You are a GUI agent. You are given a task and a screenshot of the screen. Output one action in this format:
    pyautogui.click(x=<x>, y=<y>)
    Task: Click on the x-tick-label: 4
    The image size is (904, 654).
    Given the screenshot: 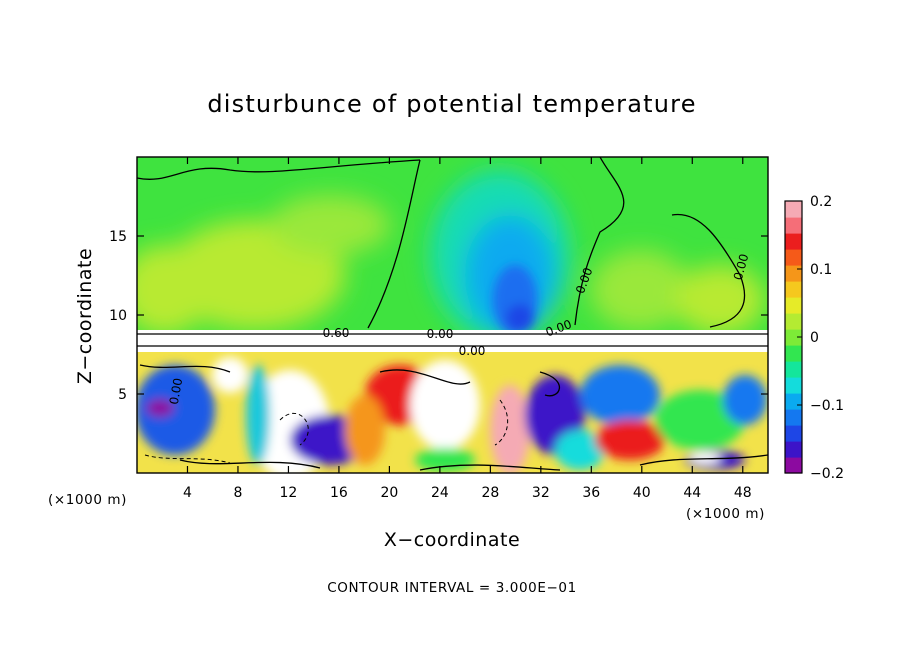 What is the action you would take?
    pyautogui.click(x=187, y=493)
    